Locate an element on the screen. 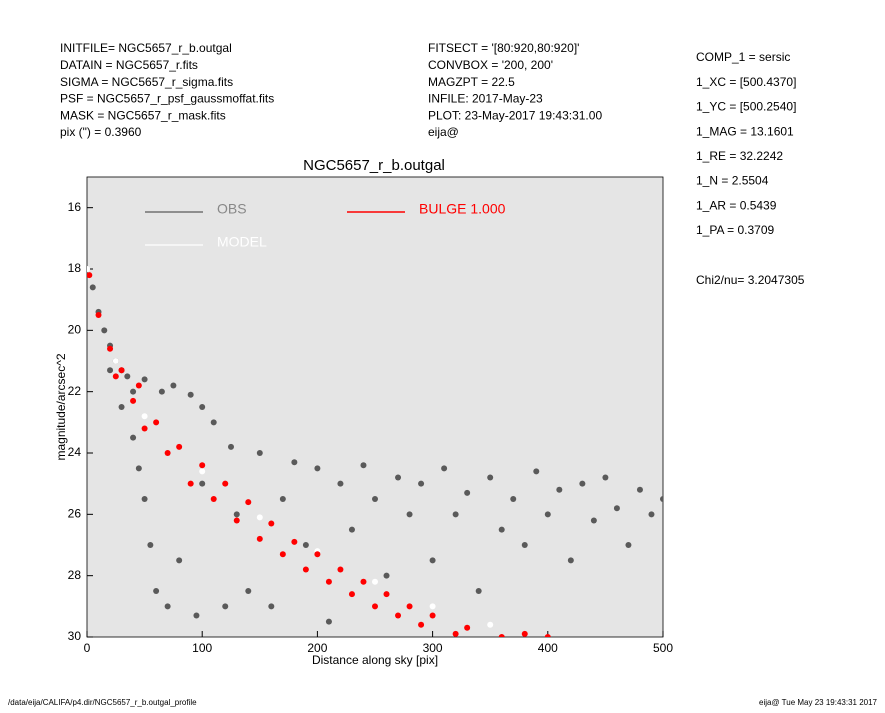 The image size is (885, 713). fit-parameter: 1_RE = 32.2242 is located at coordinates (739, 156).